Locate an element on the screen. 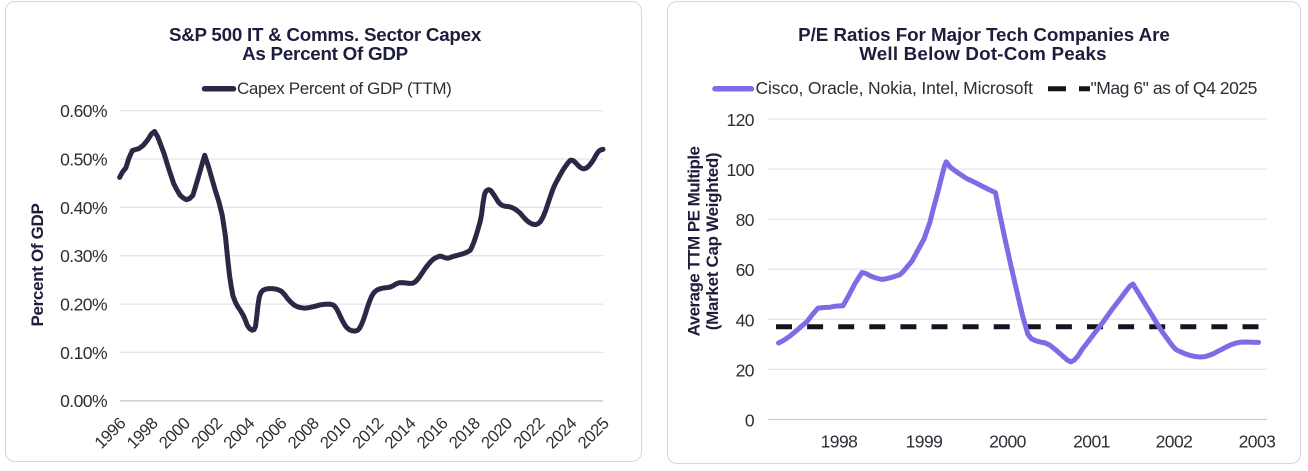 The width and height of the screenshot is (1308, 471). svg-text: 2024 is located at coordinates (561, 433).